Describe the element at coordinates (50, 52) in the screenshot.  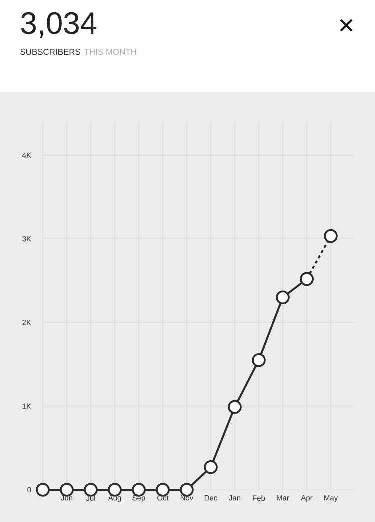
I see `chart-subtitle: SUBSCRIBERS` at that location.